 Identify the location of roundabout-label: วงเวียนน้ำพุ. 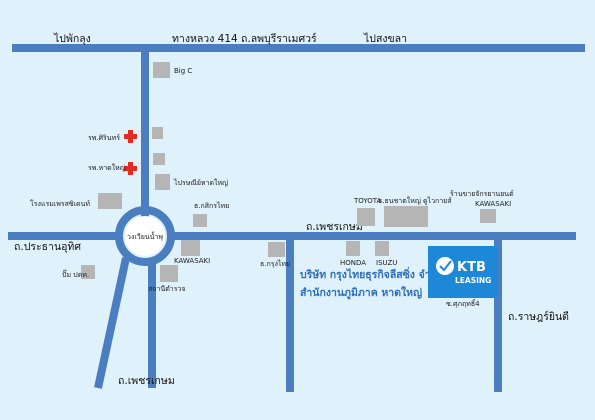
(145, 235).